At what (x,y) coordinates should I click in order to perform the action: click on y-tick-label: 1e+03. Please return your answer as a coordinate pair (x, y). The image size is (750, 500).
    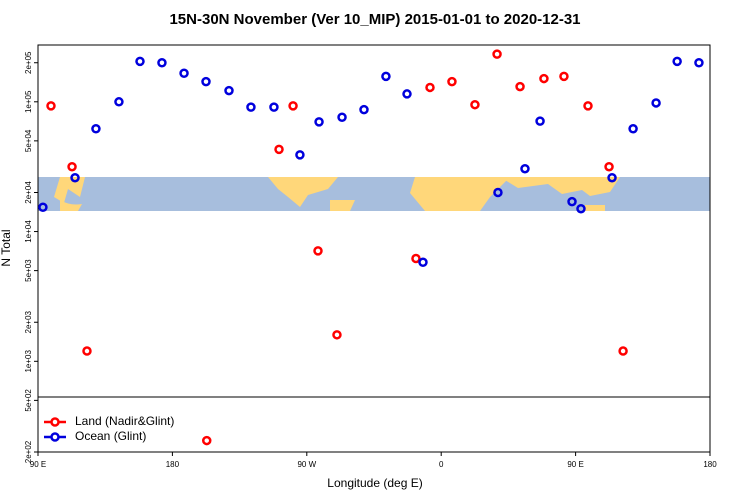
    Looking at the image, I should click on (28, 361).